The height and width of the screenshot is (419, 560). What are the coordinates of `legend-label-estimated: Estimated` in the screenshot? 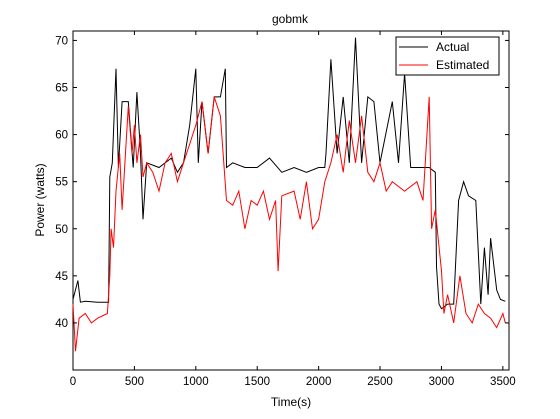 It's located at (462, 65).